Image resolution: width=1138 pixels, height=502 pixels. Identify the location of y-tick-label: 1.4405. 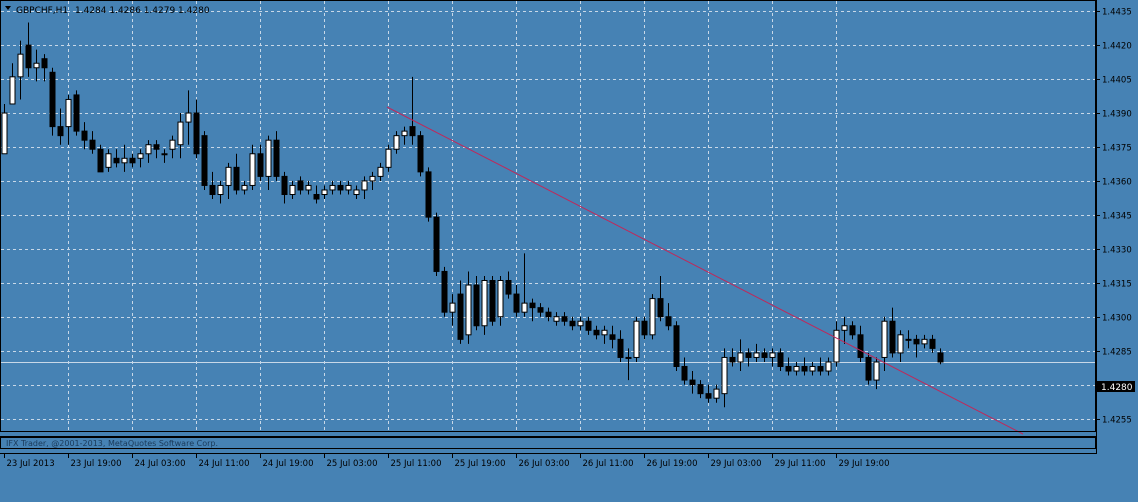
(1117, 81).